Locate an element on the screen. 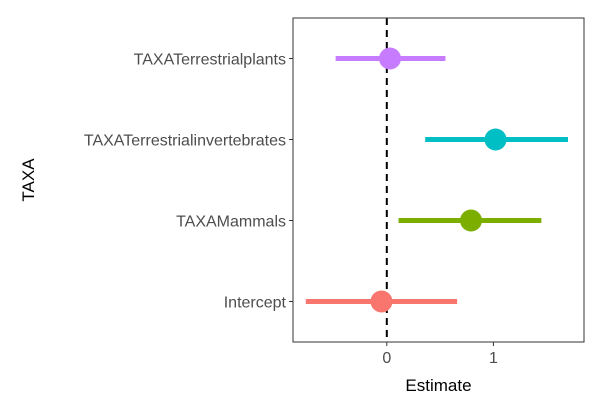 This screenshot has height=416, width=600. y-tick-label: Intercept is located at coordinates (255, 303).